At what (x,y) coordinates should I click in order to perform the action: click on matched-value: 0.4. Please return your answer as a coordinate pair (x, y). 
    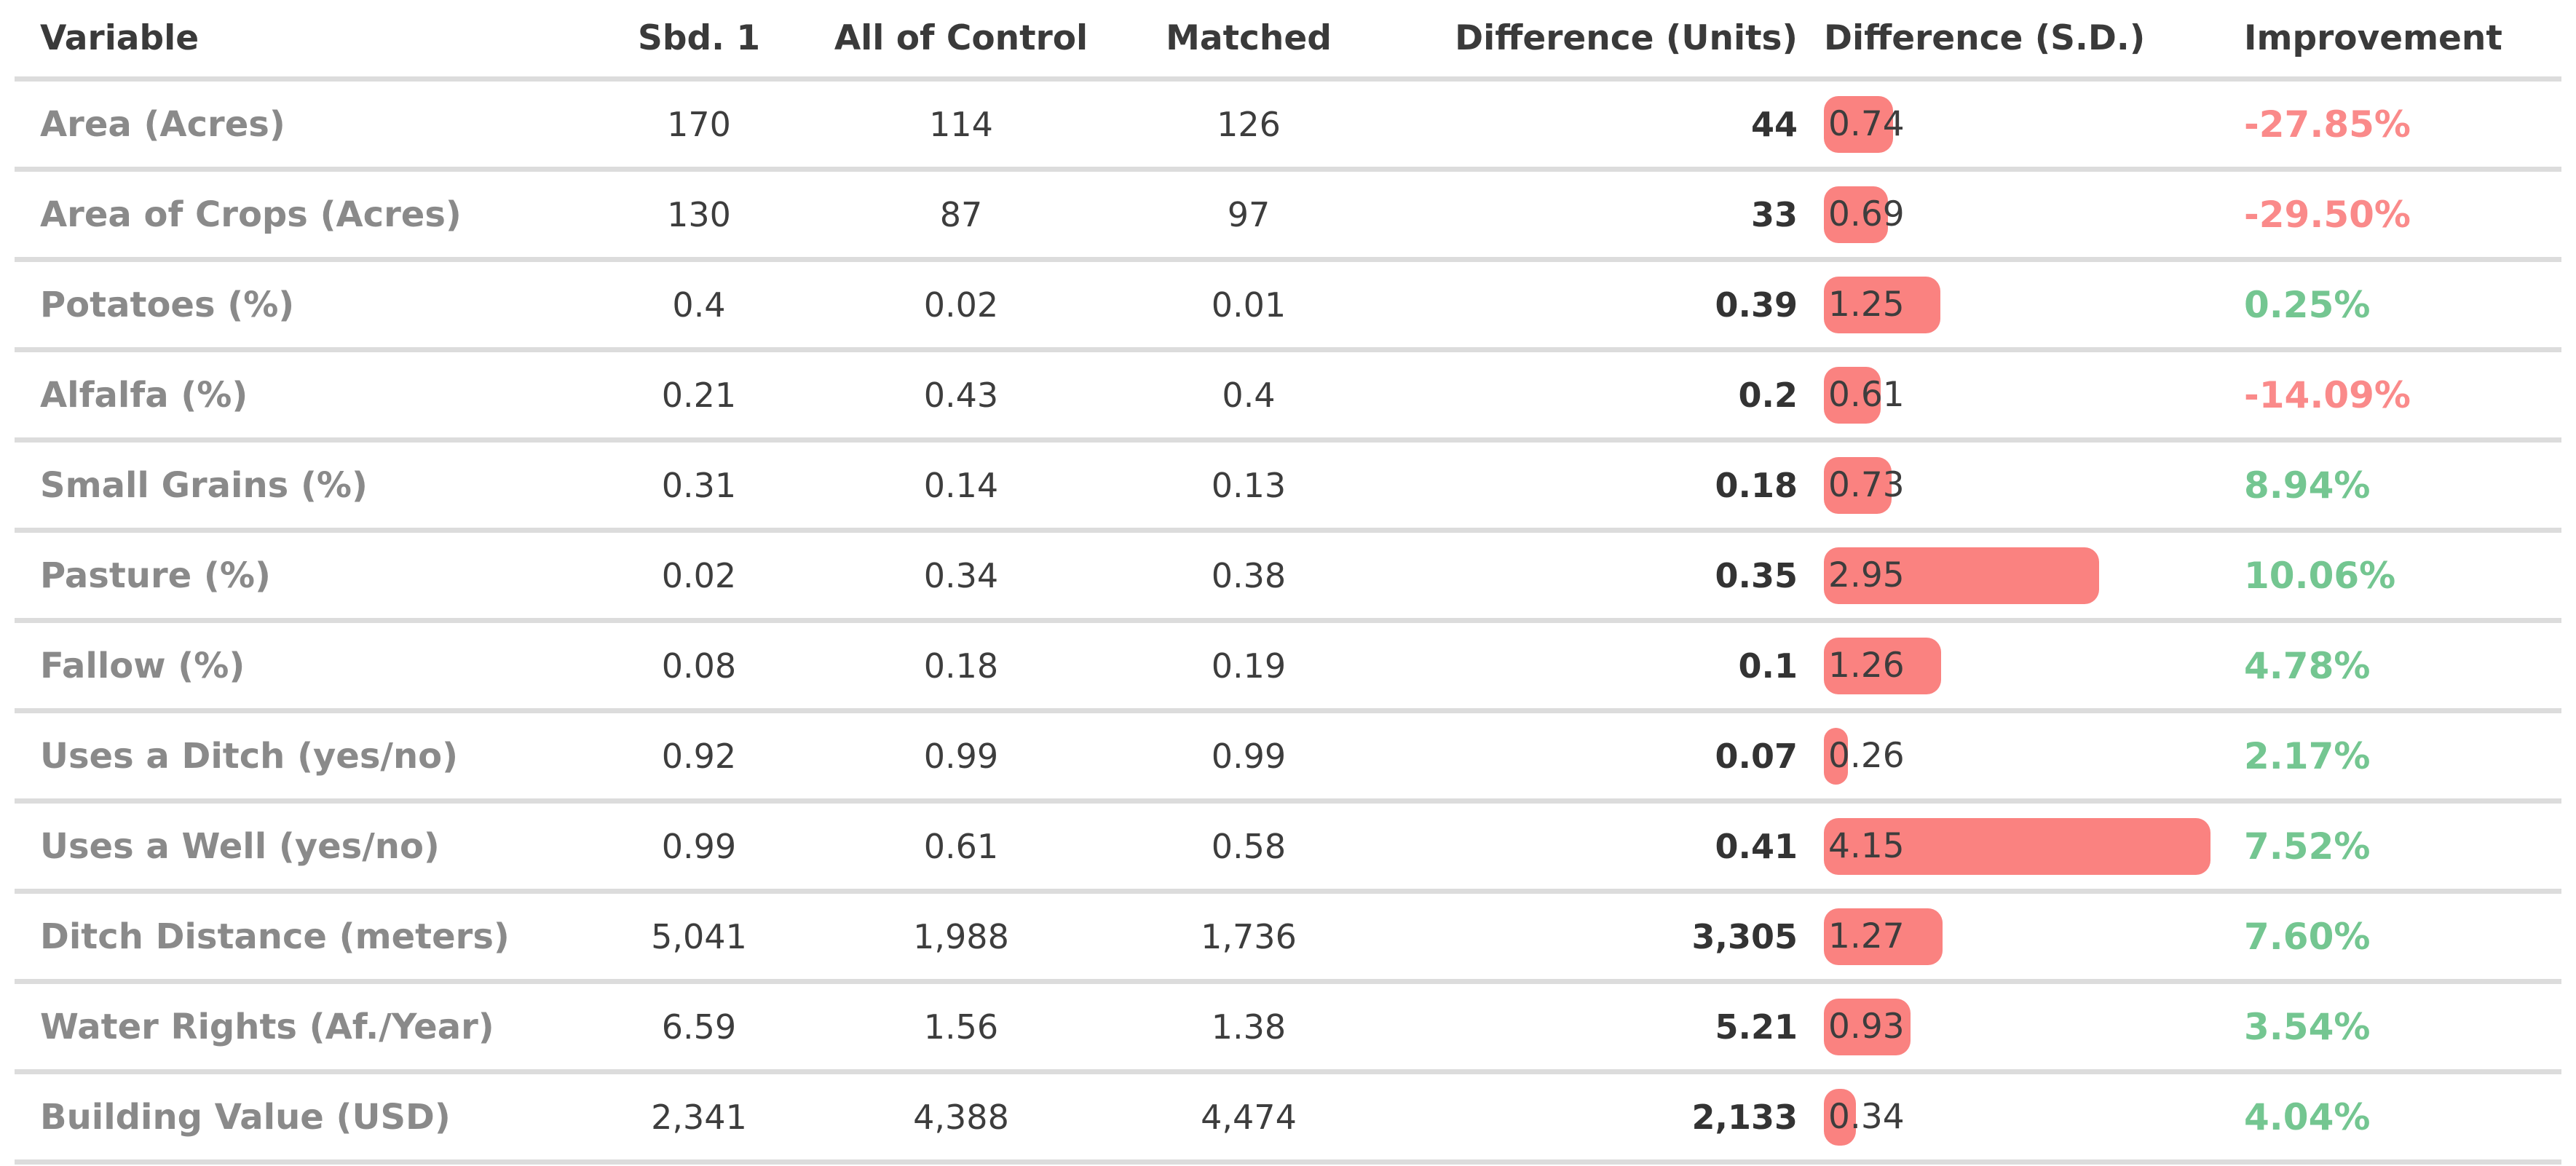
    Looking at the image, I should click on (1249, 395).